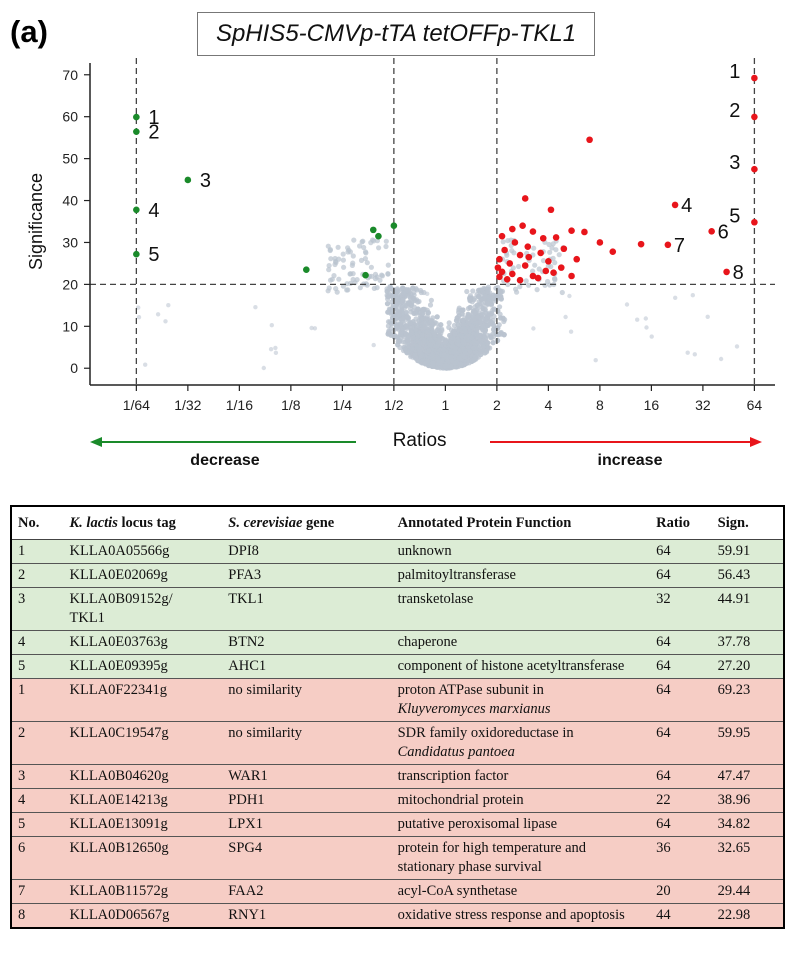 The image size is (795, 973). Describe the element at coordinates (681, 609) in the screenshot. I see `cell-ratio: 32` at that location.